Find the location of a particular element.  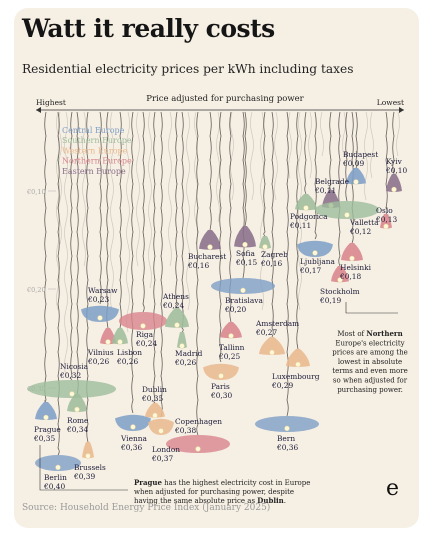

price-label-vilnius: €0,26 is located at coordinates (98, 361).